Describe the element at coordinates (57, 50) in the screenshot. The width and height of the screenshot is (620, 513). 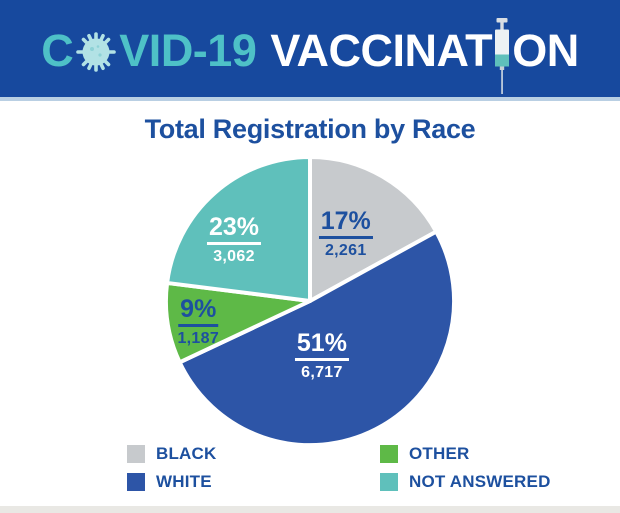
I see `covid-text-pre: C` at that location.